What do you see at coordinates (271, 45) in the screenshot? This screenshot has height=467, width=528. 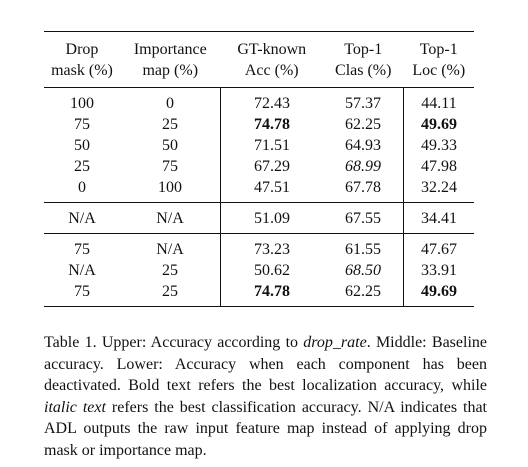 I see `header-cell: GT-known` at bounding box center [271, 45].